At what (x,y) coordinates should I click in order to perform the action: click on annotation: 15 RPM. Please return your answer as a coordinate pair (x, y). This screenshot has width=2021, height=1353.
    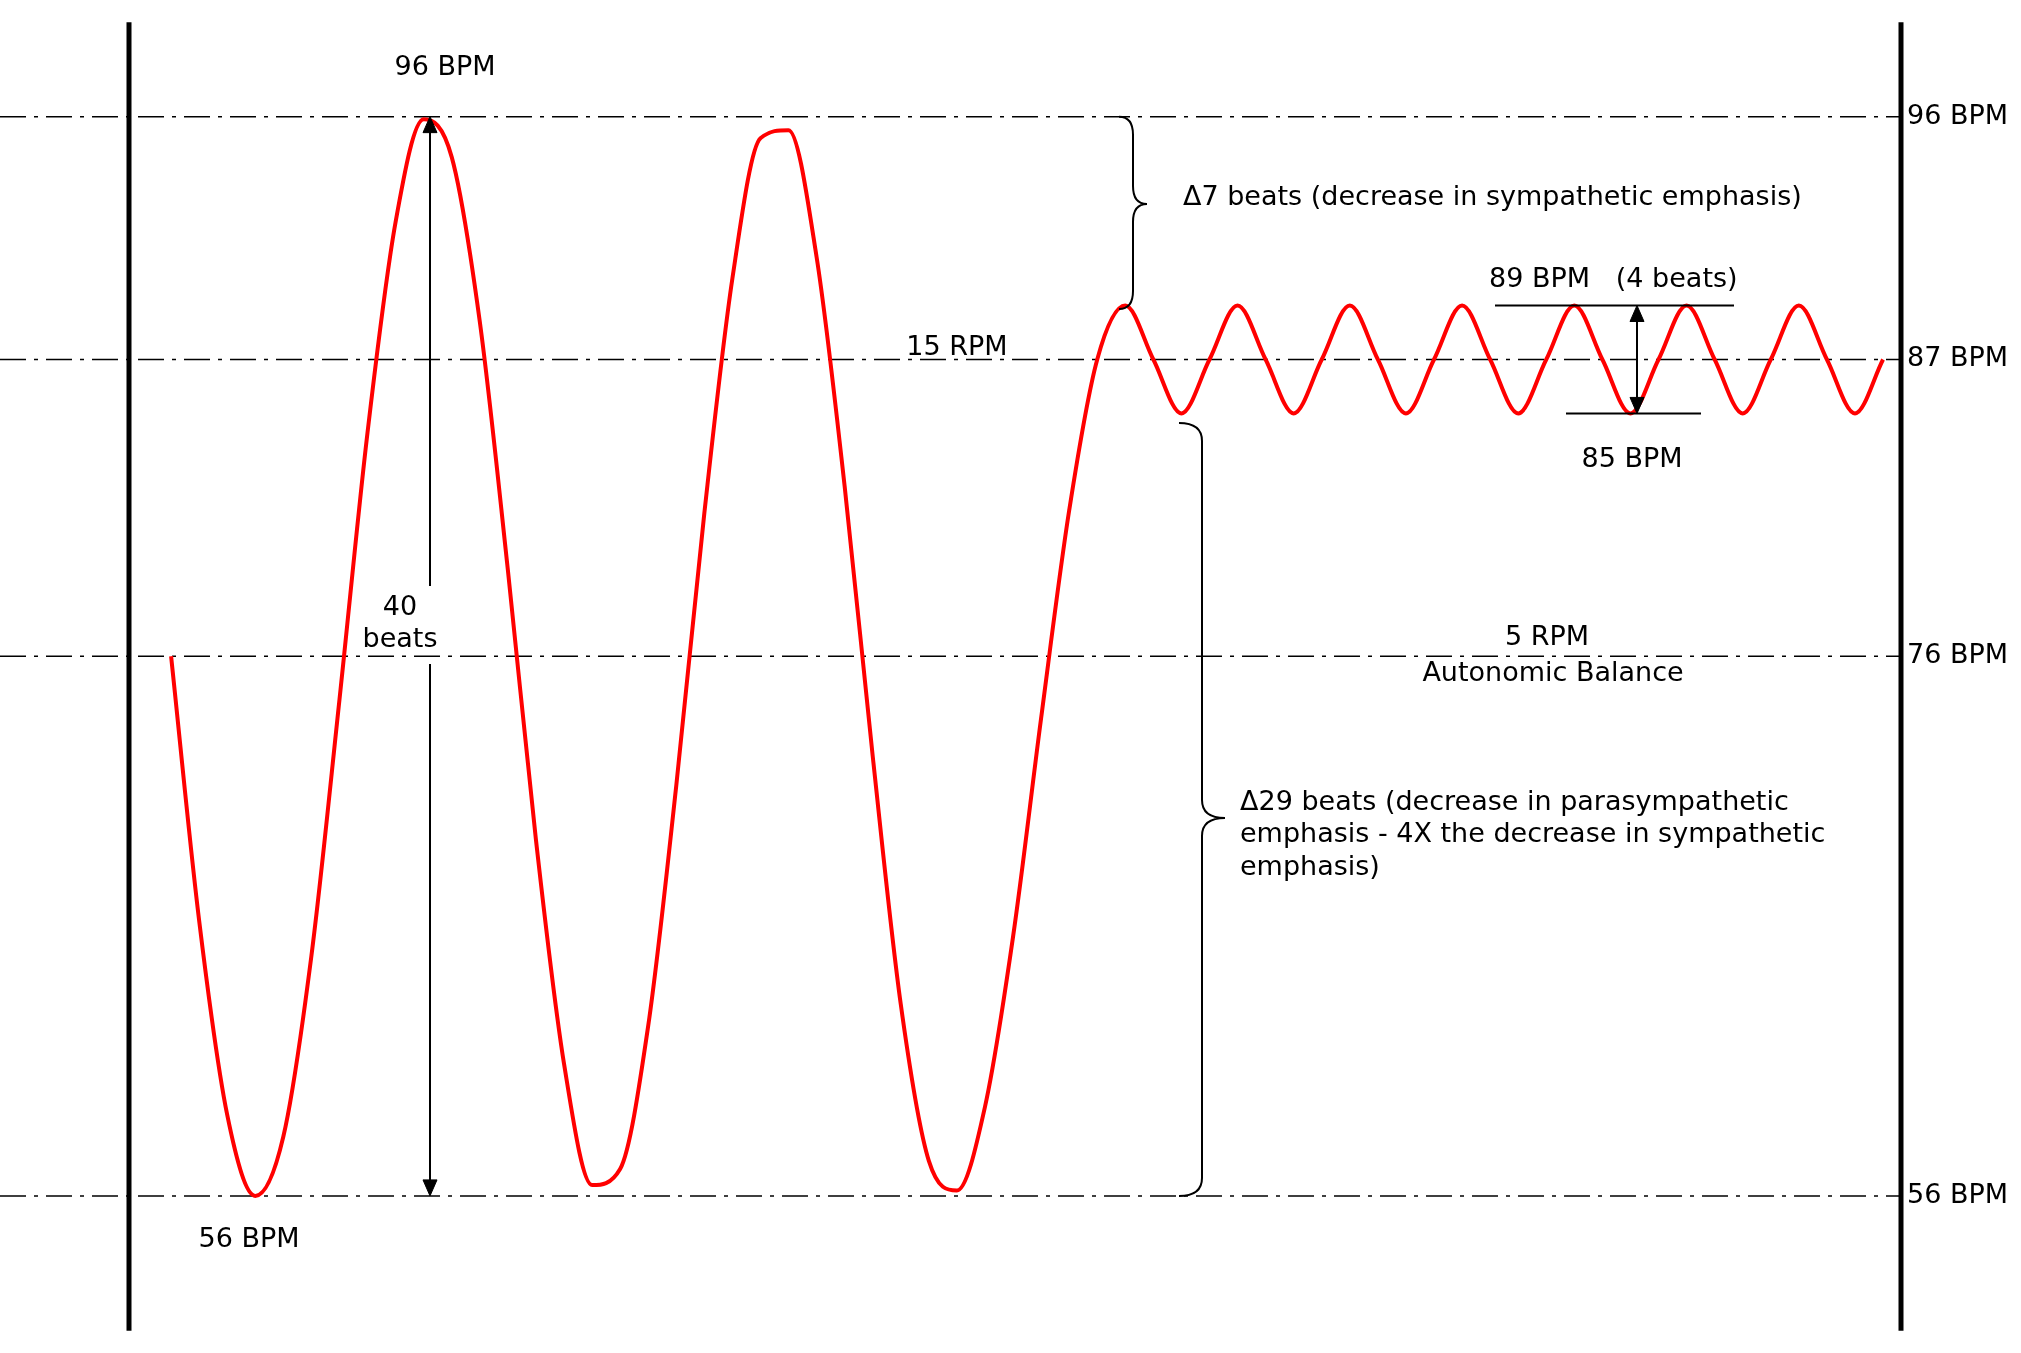
    Looking at the image, I should click on (957, 346).